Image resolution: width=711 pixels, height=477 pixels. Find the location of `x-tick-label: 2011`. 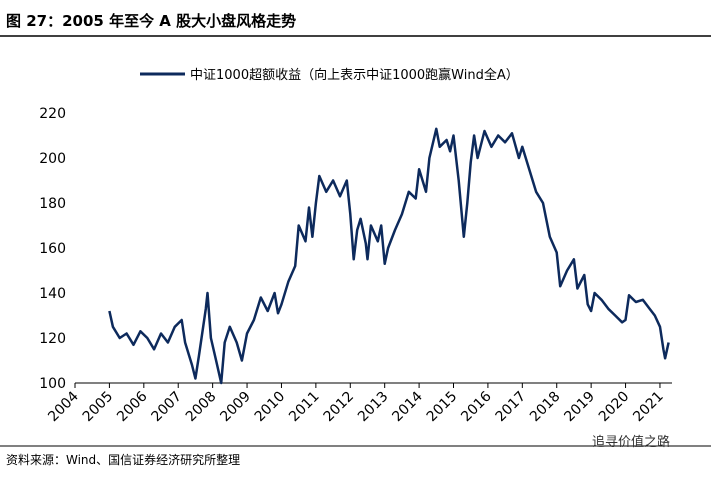

x-tick-label: 2011 is located at coordinates (304, 407).